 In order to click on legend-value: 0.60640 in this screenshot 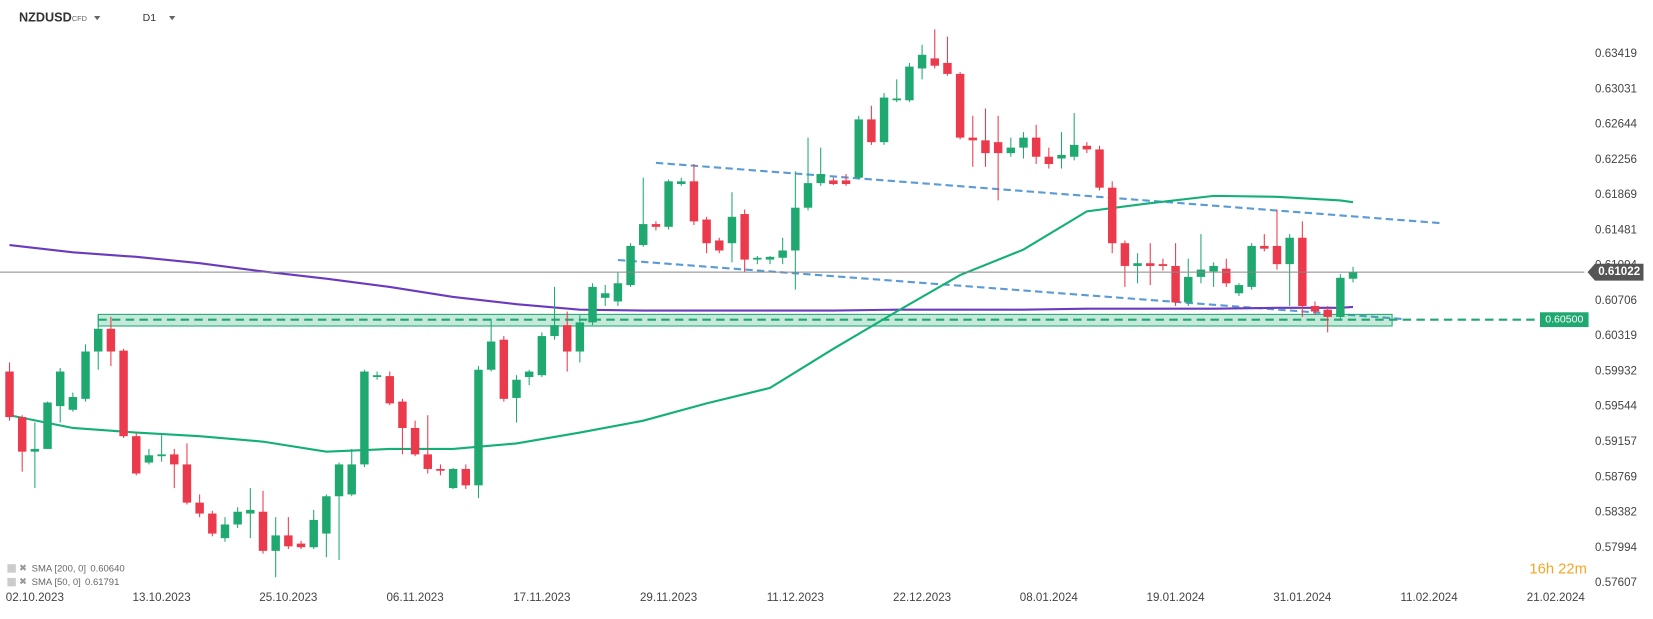, I will do `click(107, 568)`.